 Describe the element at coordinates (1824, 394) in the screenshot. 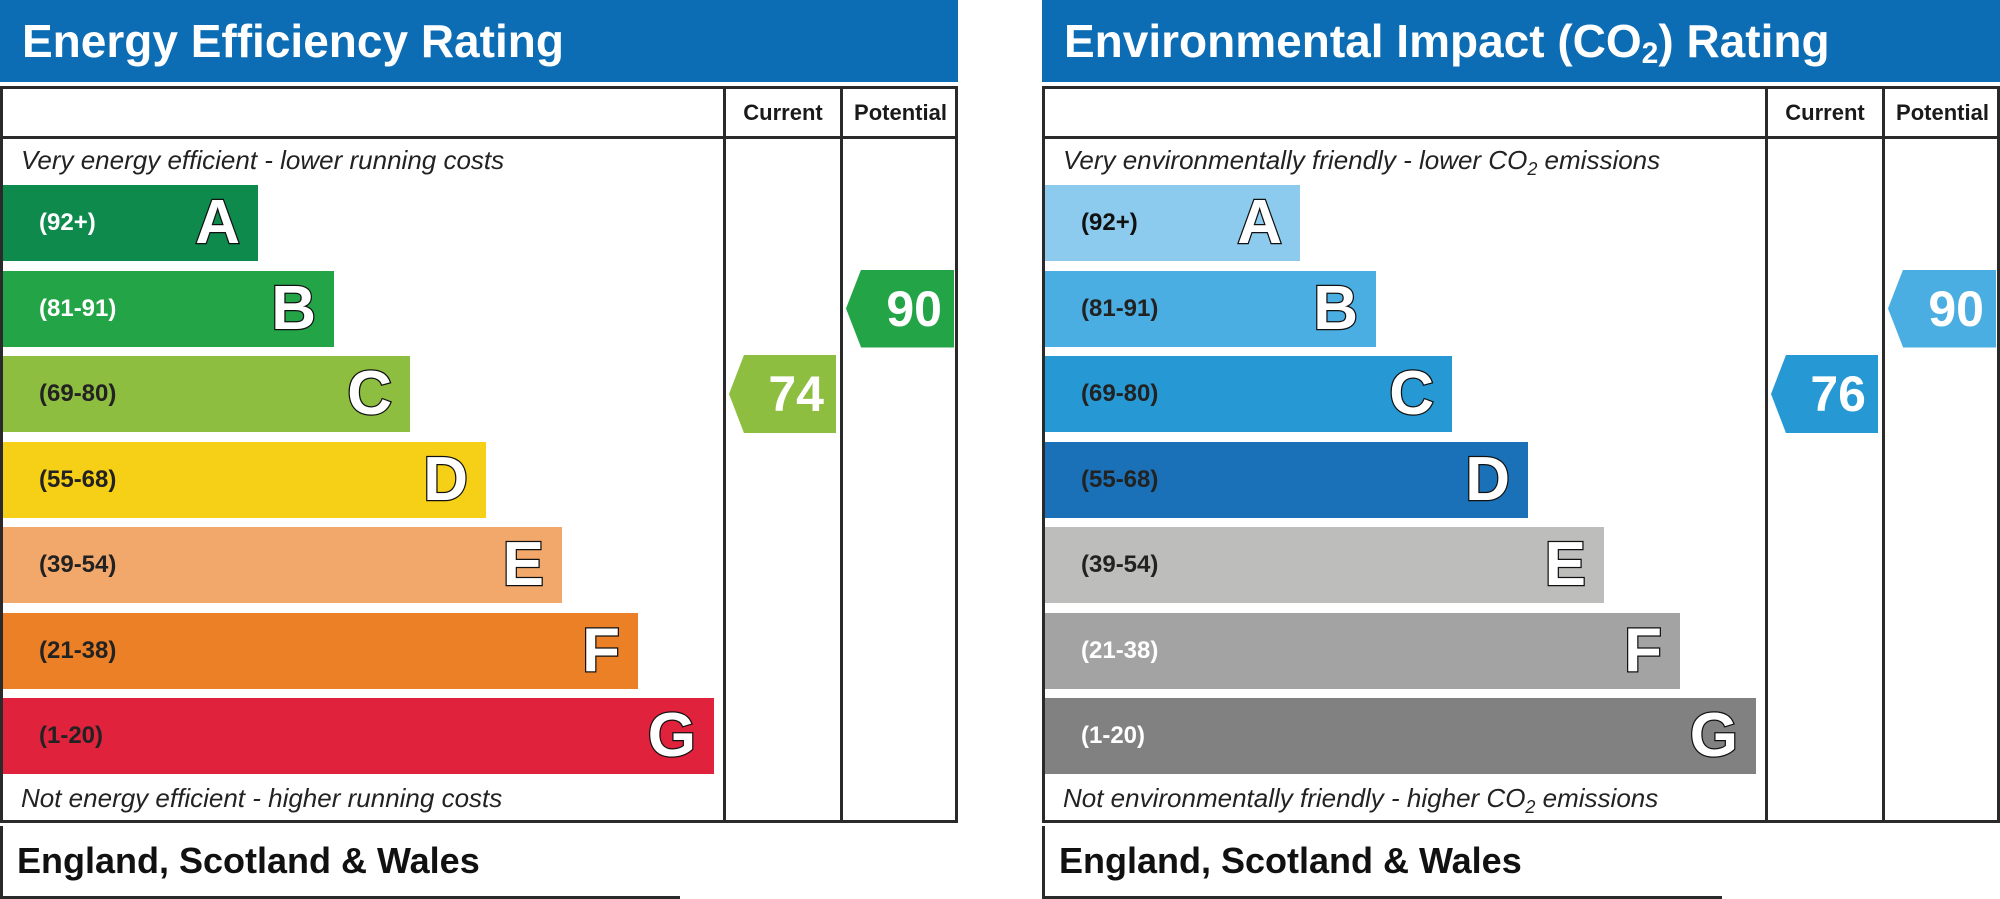

I see `current-rating-marker: 76` at that location.